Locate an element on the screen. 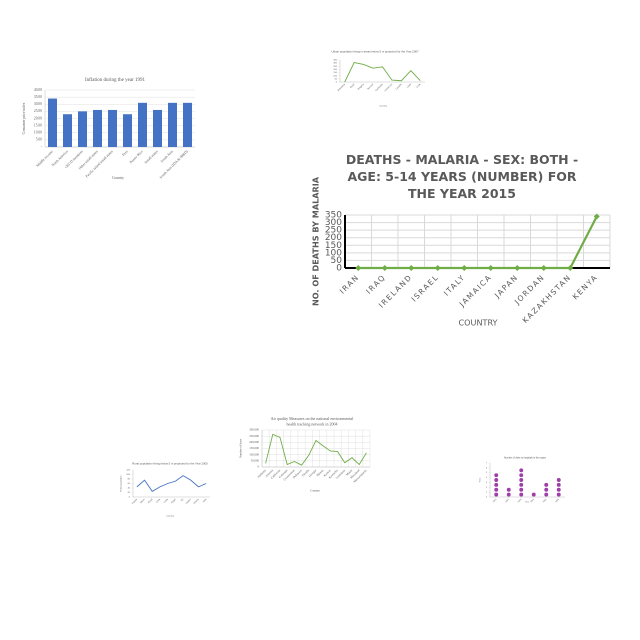  x-tick-label: 2005 is located at coordinates (545, 500).